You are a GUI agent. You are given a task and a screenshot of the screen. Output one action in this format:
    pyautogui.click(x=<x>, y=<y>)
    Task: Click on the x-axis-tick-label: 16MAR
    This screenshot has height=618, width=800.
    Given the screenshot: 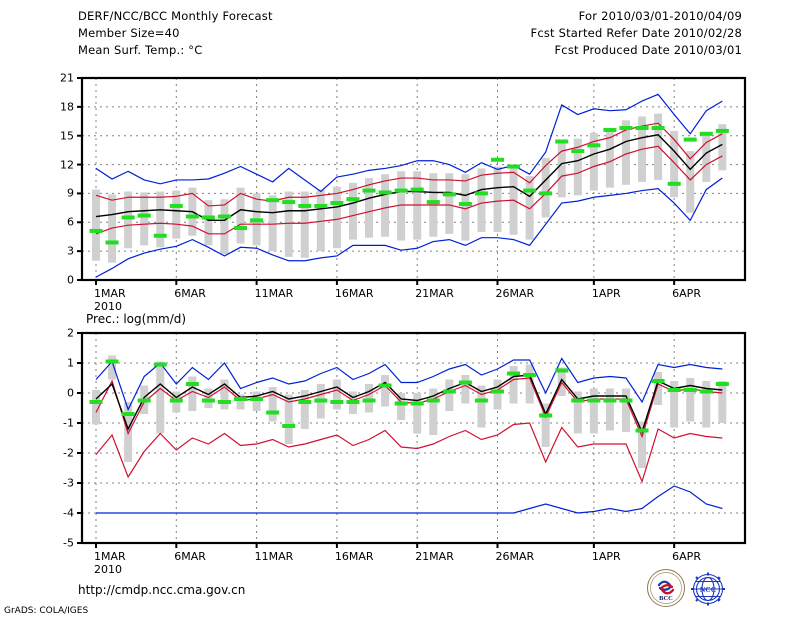 What is the action you would take?
    pyautogui.click(x=354, y=293)
    